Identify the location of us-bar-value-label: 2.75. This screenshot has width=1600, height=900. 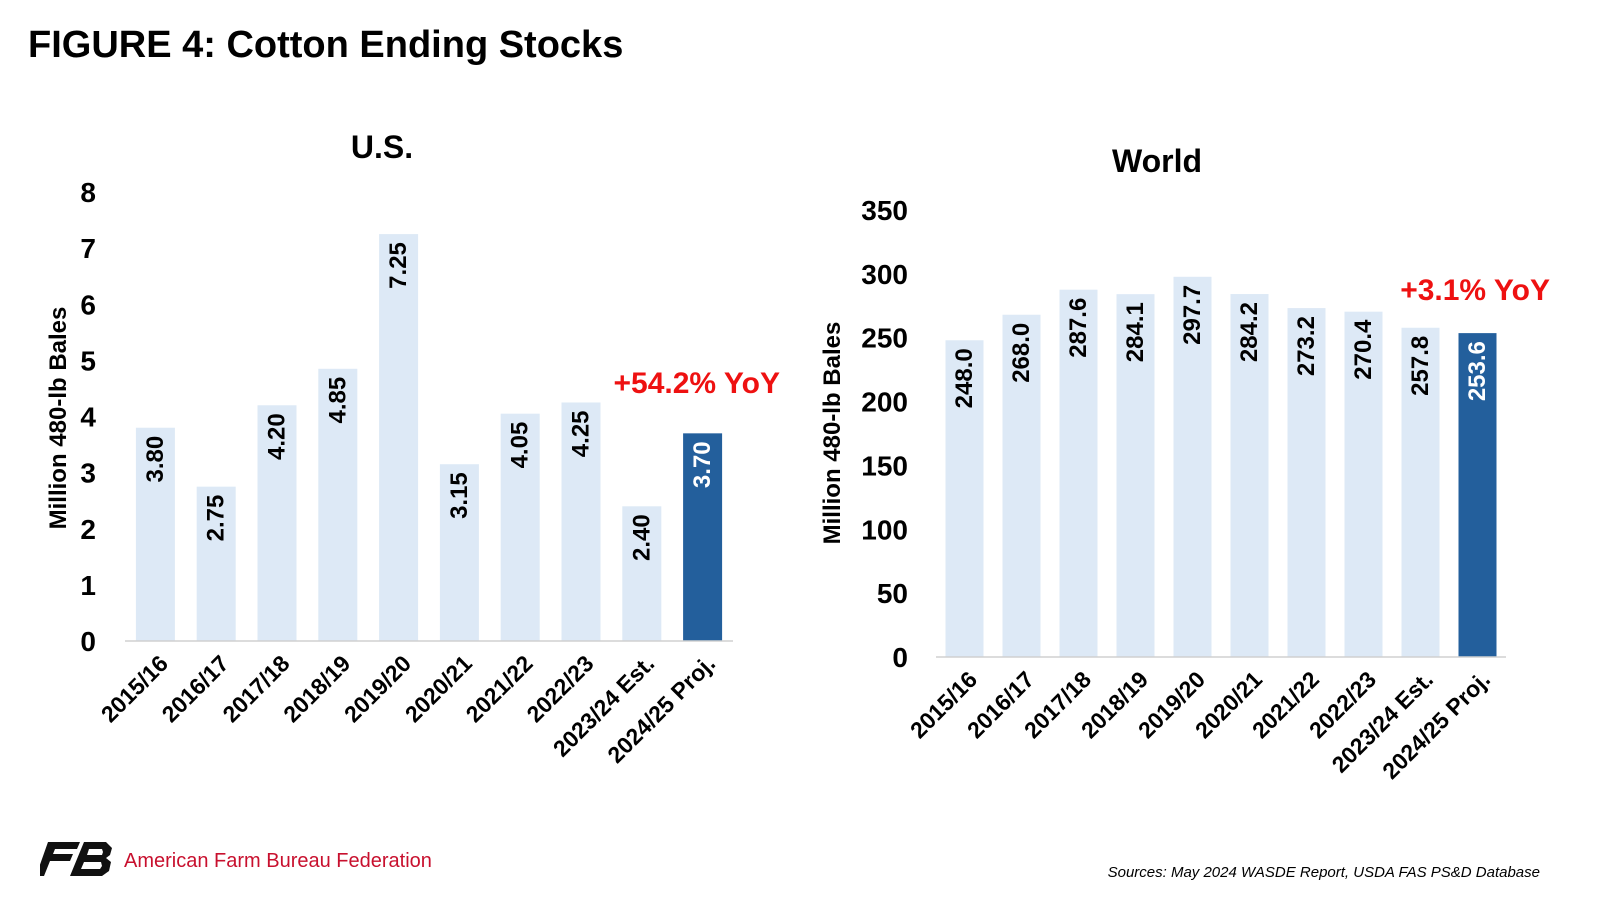
(216, 518).